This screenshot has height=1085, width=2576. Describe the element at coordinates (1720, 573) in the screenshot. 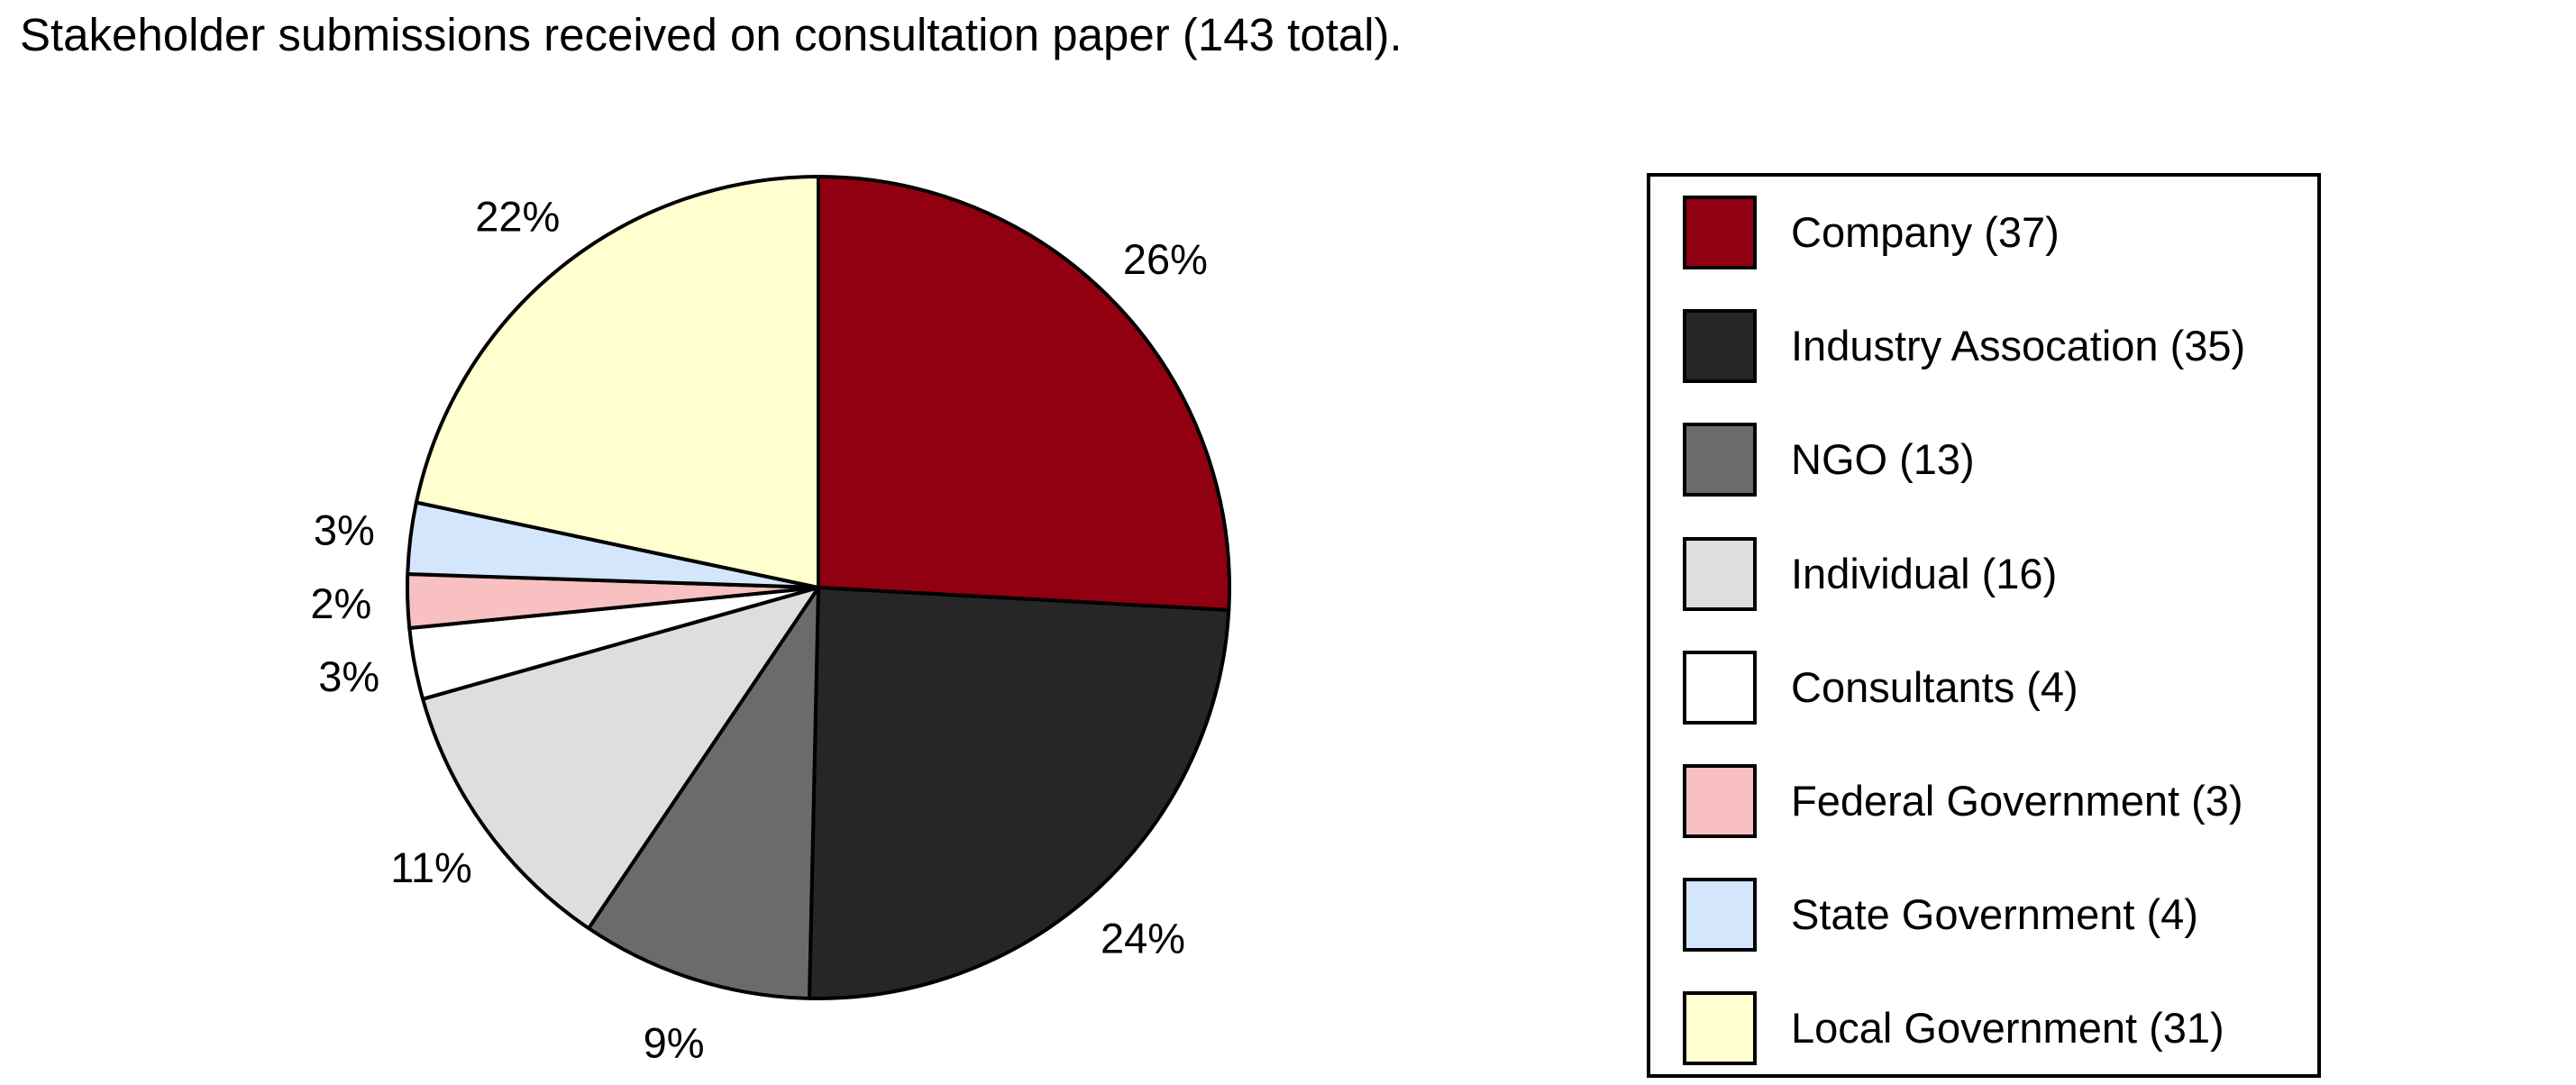

I see `legend-swatch-individual` at that location.